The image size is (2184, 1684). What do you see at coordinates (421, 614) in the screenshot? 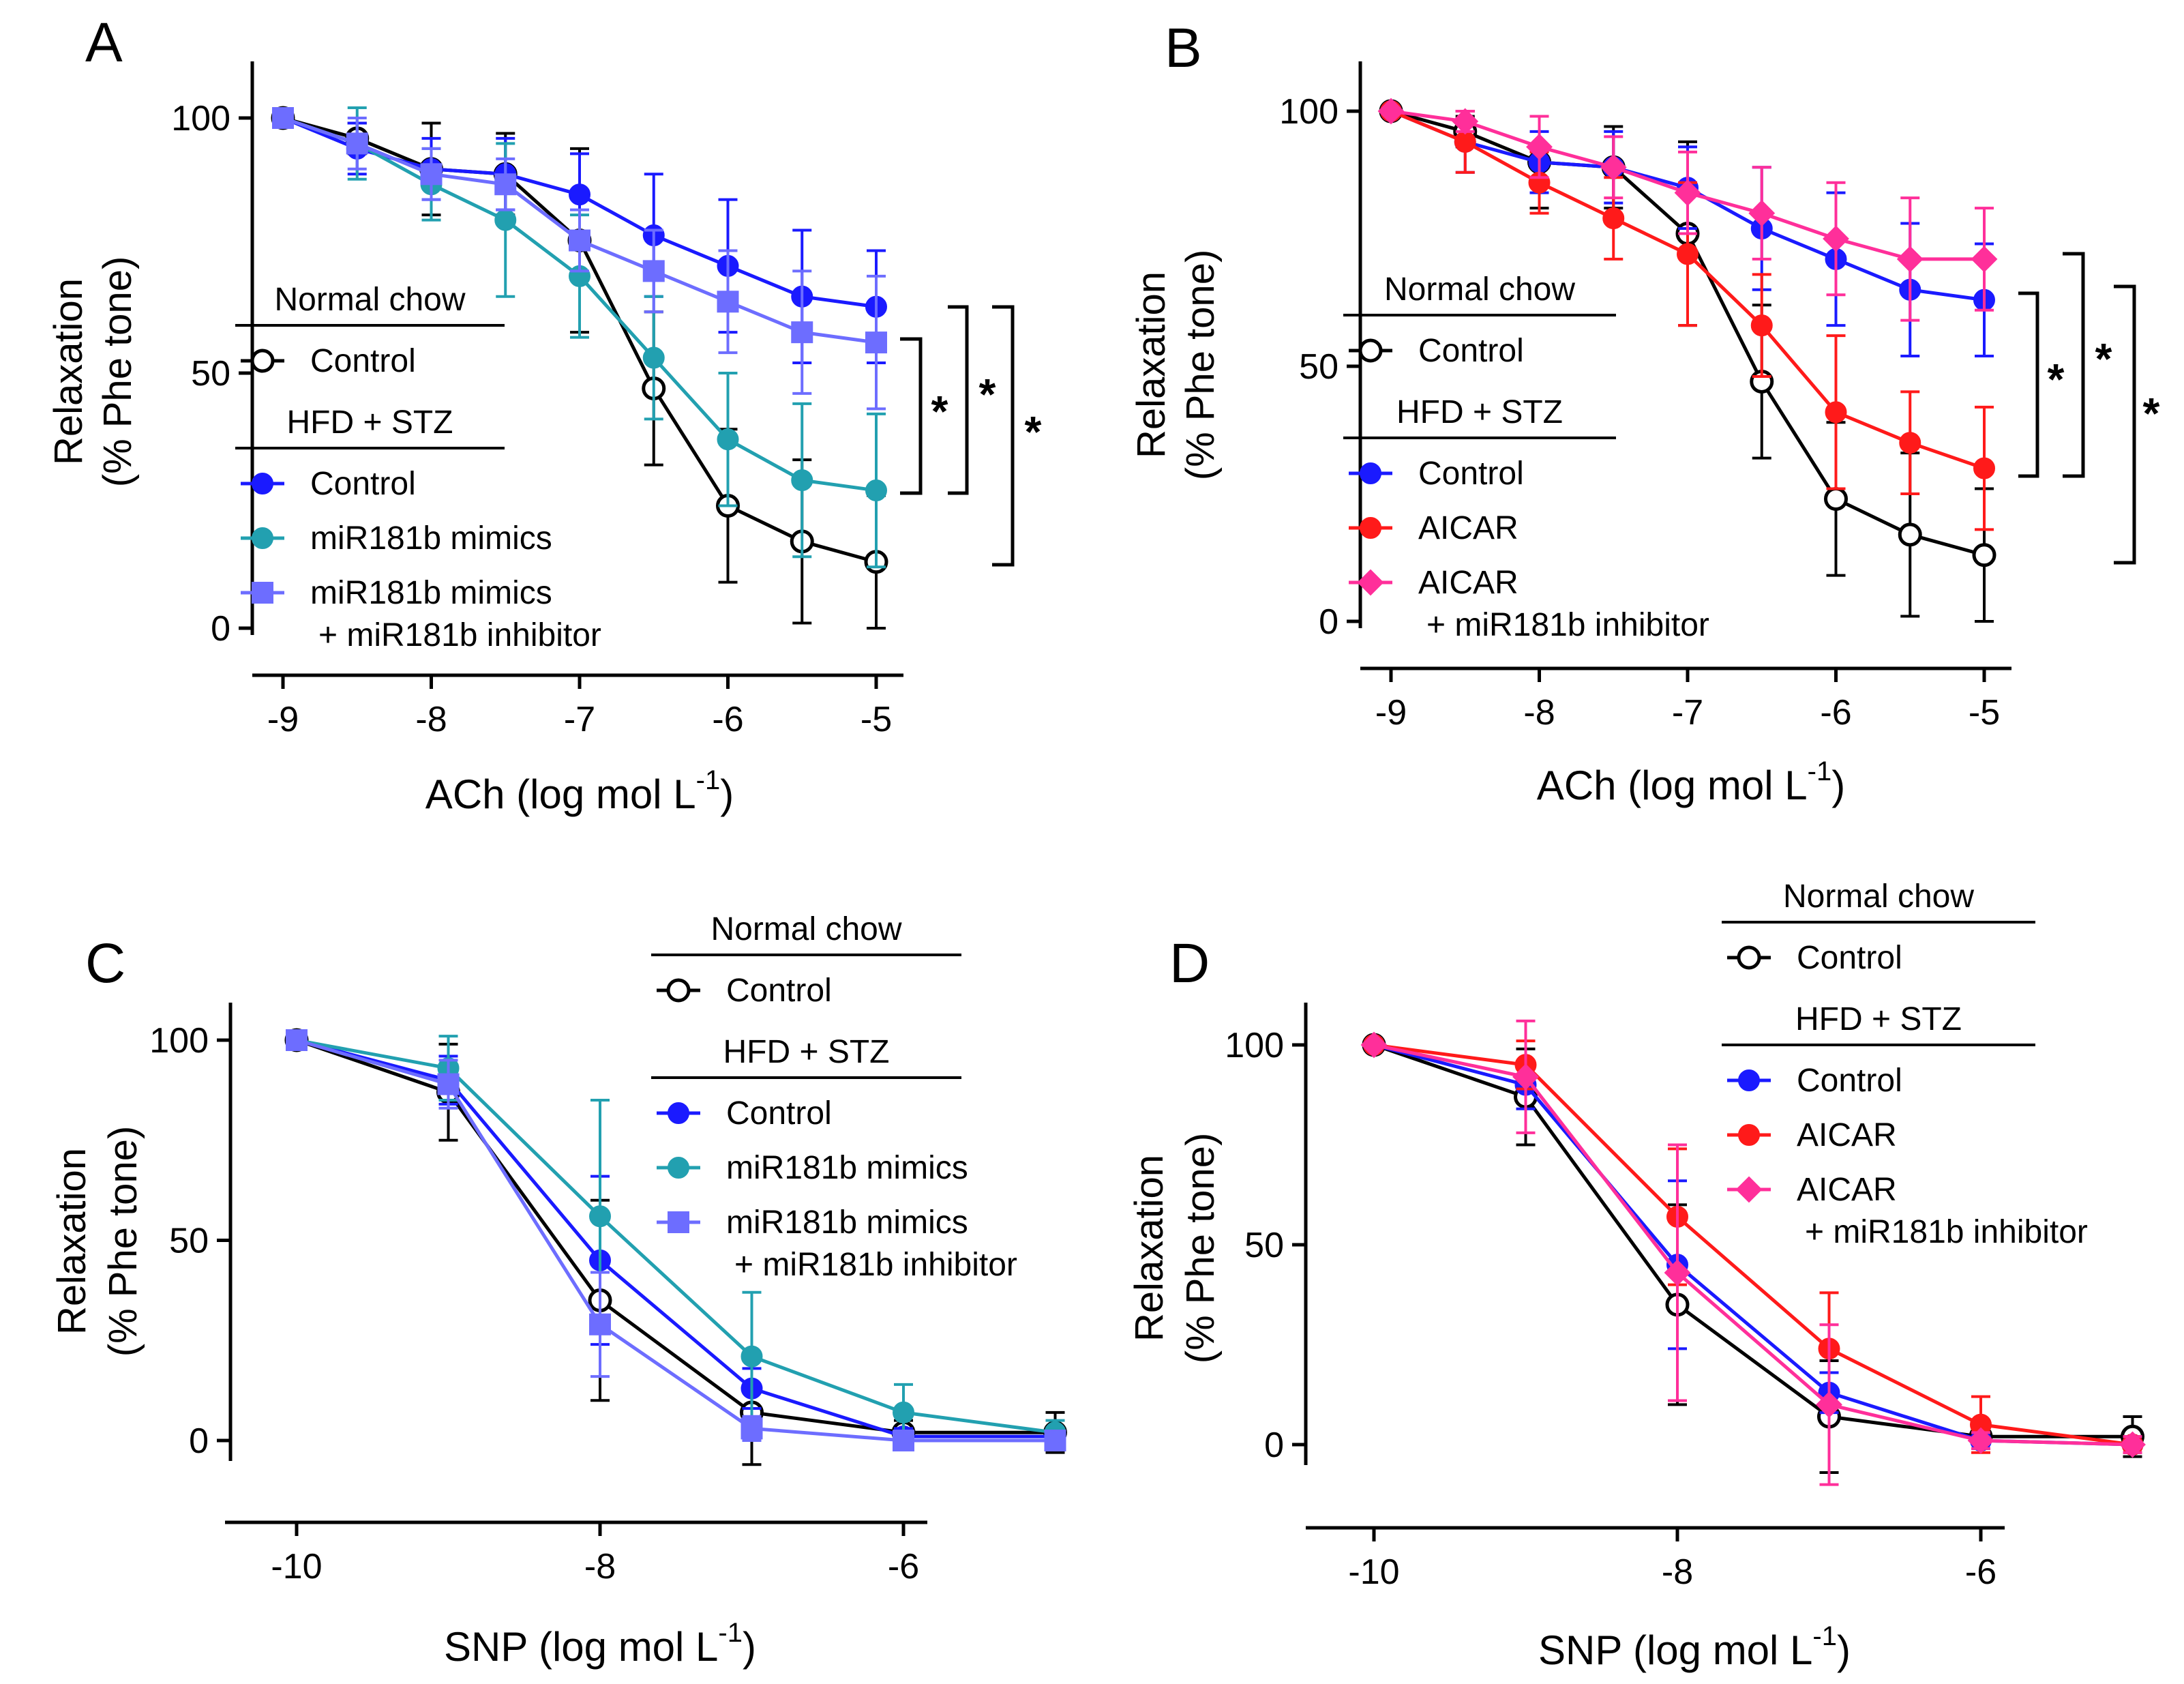
I see `legend-entry: miR181b mimics + miR181b inhibitor` at bounding box center [421, 614].